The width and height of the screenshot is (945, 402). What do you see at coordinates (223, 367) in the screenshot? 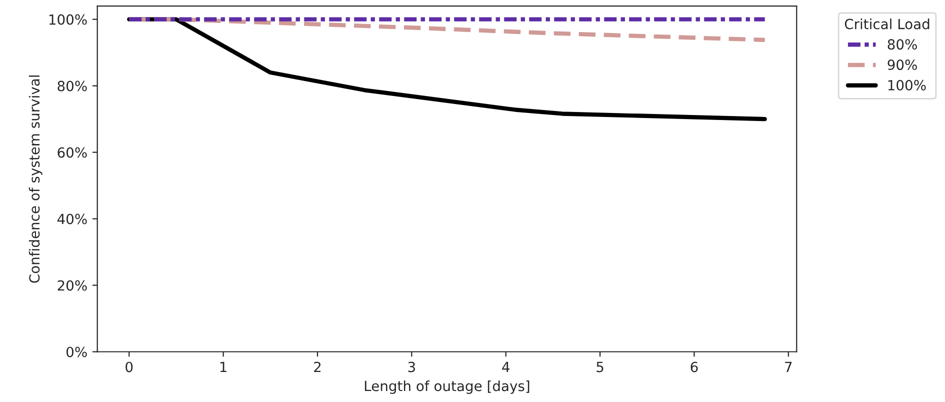
I see `x-tick-label: 1` at bounding box center [223, 367].